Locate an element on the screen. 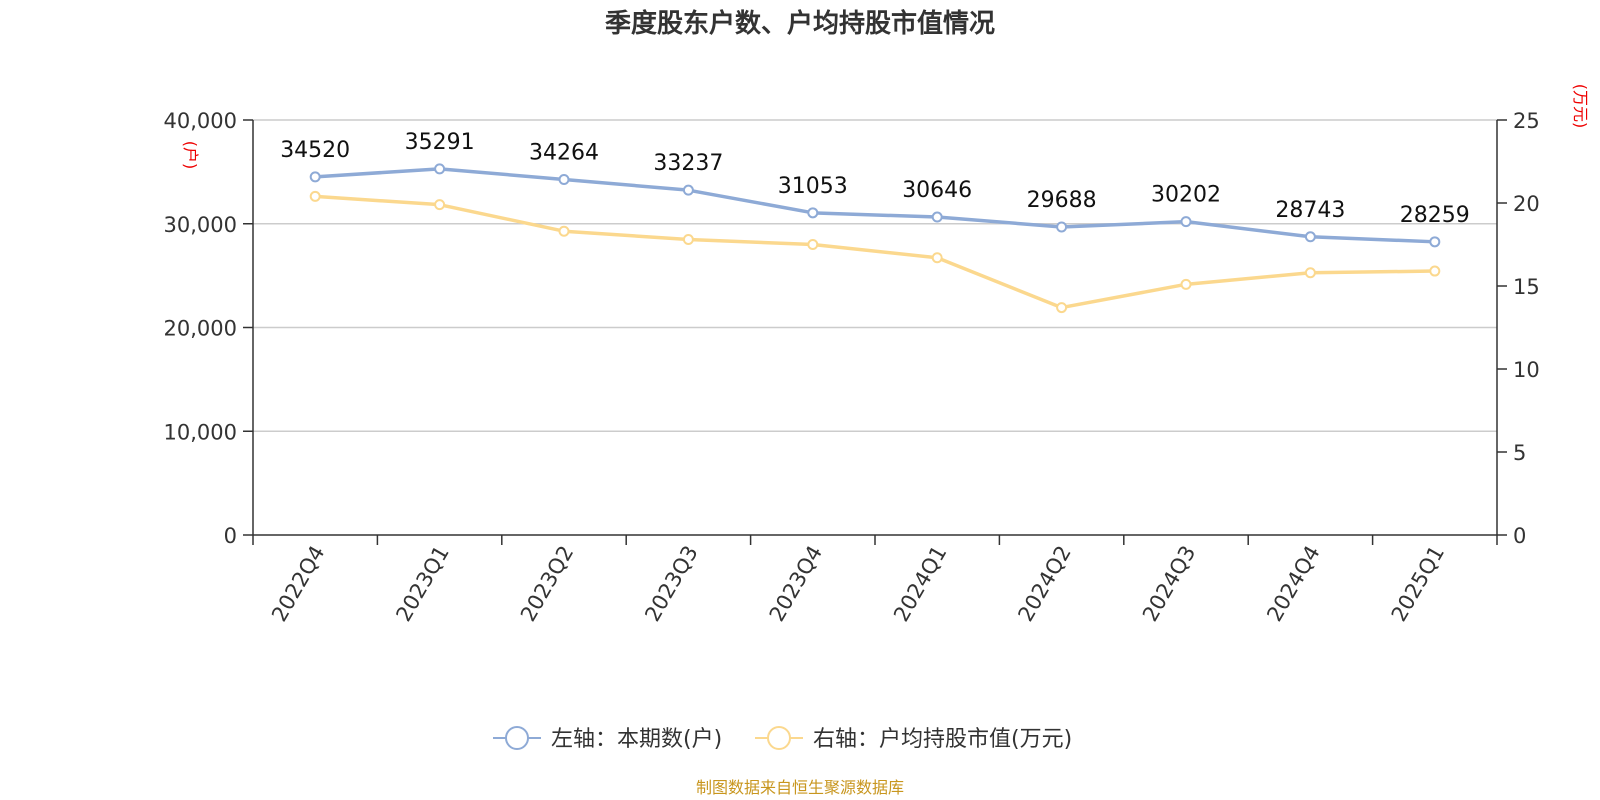 The height and width of the screenshot is (800, 1600). legend-item-right-series: 右轴：户均持股市值(万元) is located at coordinates (913, 739).